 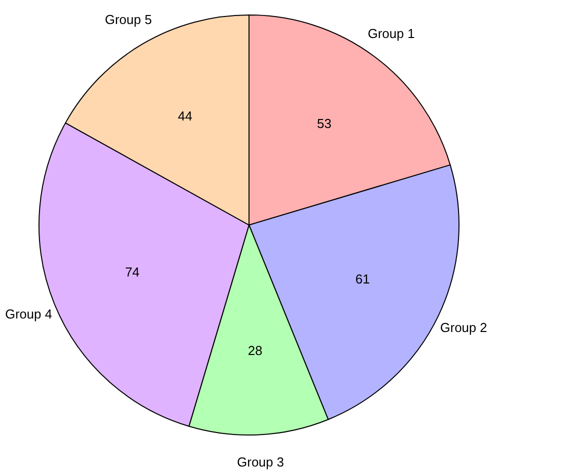 What do you see at coordinates (132, 272) in the screenshot?
I see `data-label: 74` at bounding box center [132, 272].